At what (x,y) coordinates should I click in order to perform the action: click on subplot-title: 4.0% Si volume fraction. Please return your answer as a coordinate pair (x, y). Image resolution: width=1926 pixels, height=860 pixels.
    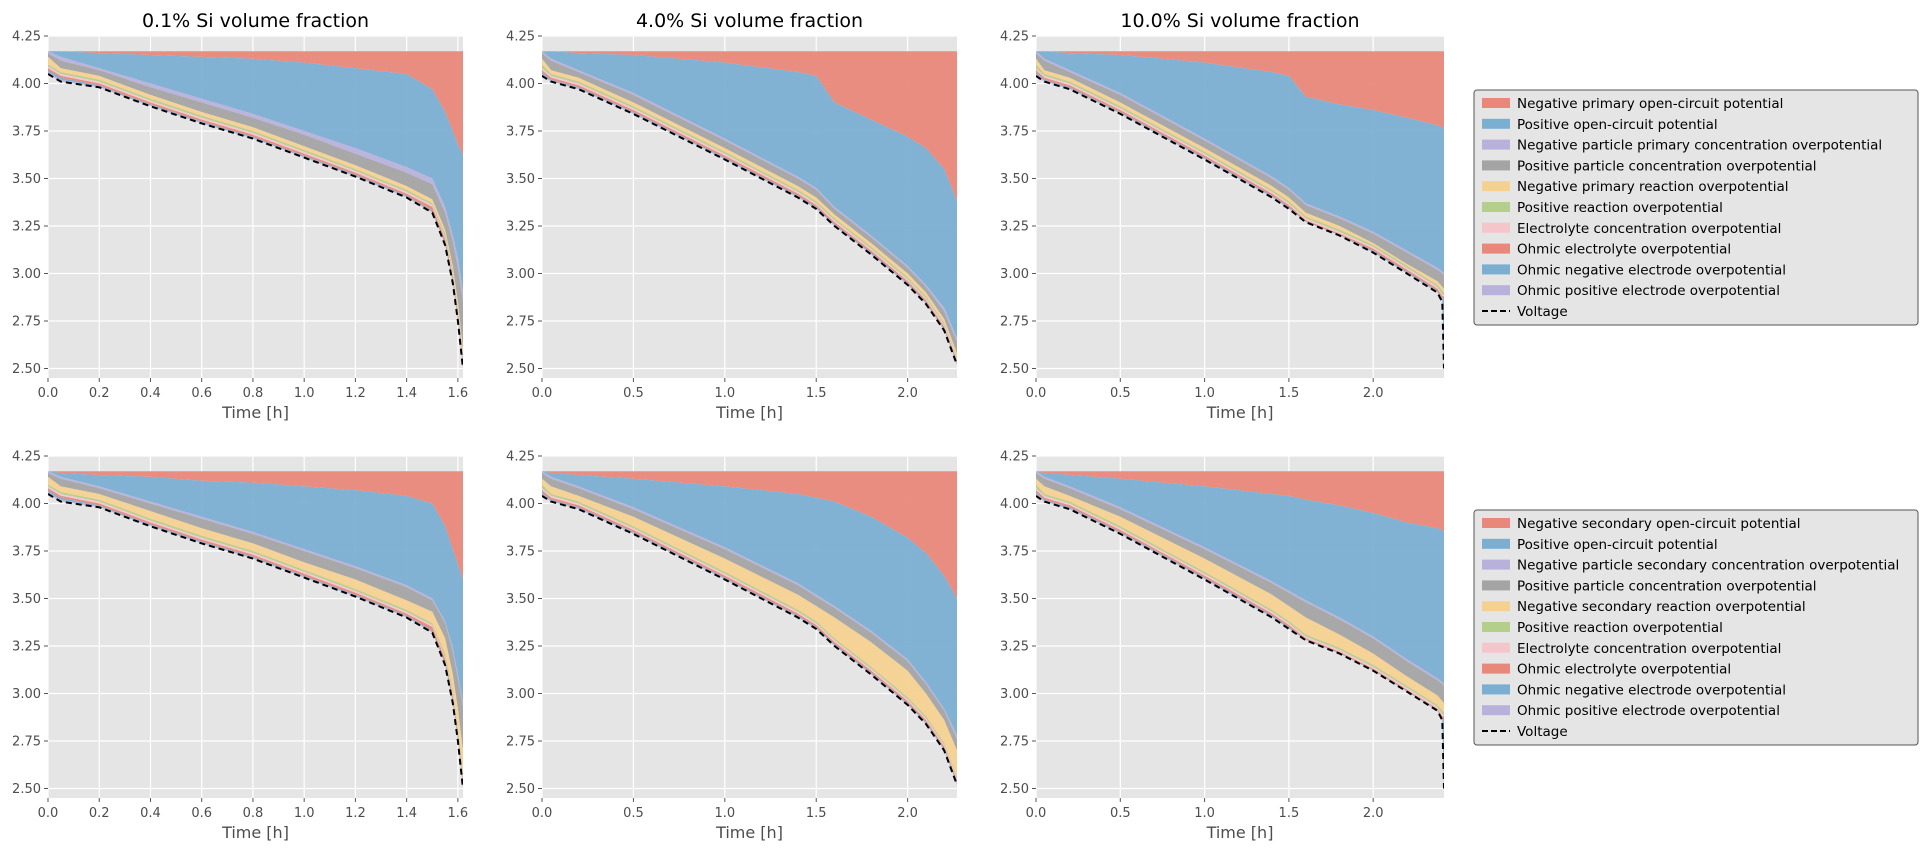
    Looking at the image, I should click on (749, 21).